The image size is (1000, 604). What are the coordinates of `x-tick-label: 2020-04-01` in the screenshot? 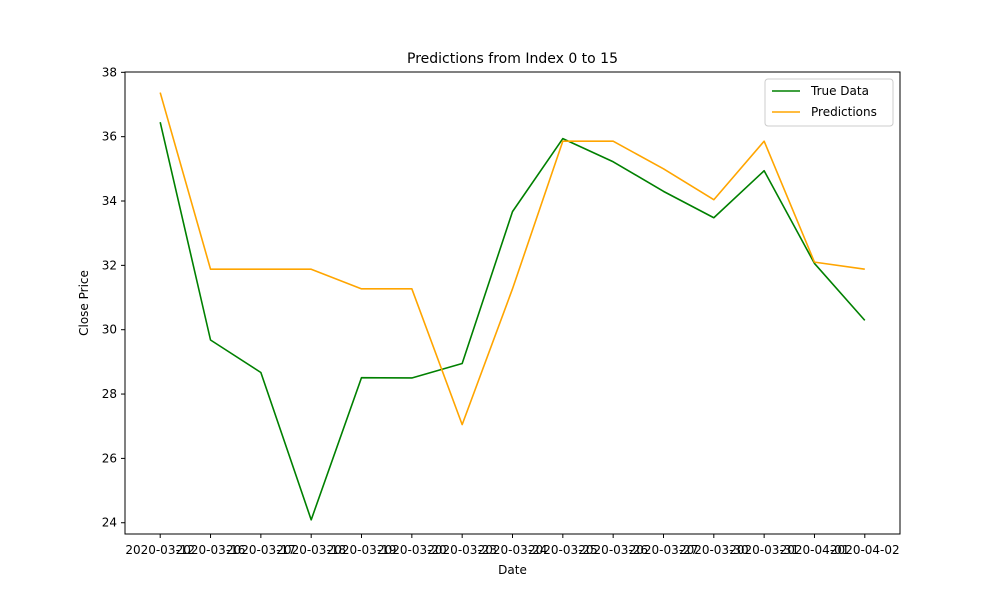 It's located at (815, 550).